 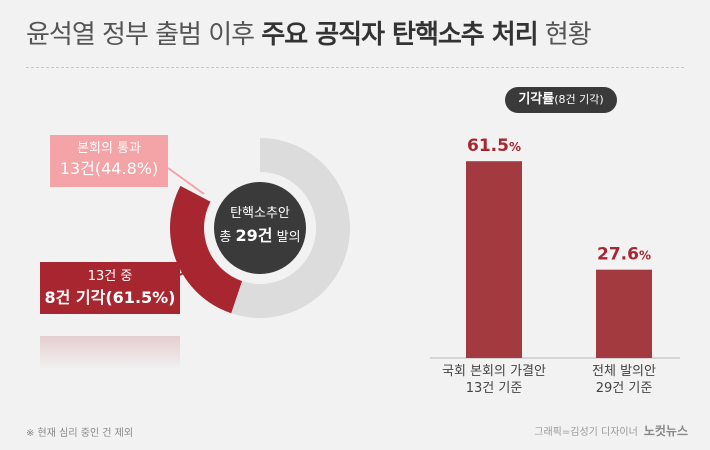 I want to click on bar-bill-total, so click(x=624, y=313).